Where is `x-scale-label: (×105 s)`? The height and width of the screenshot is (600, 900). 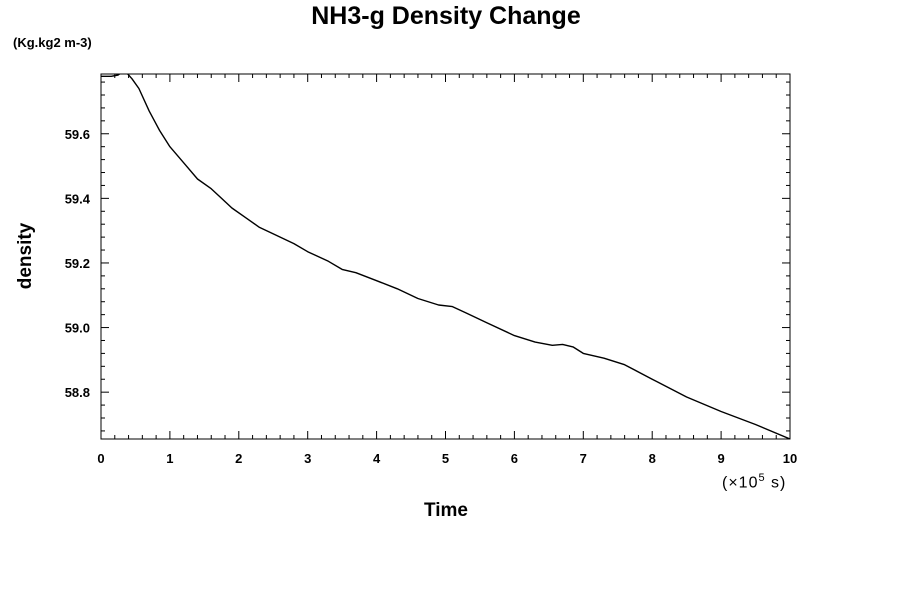
x-scale-label: (×105 s) is located at coordinates (754, 482).